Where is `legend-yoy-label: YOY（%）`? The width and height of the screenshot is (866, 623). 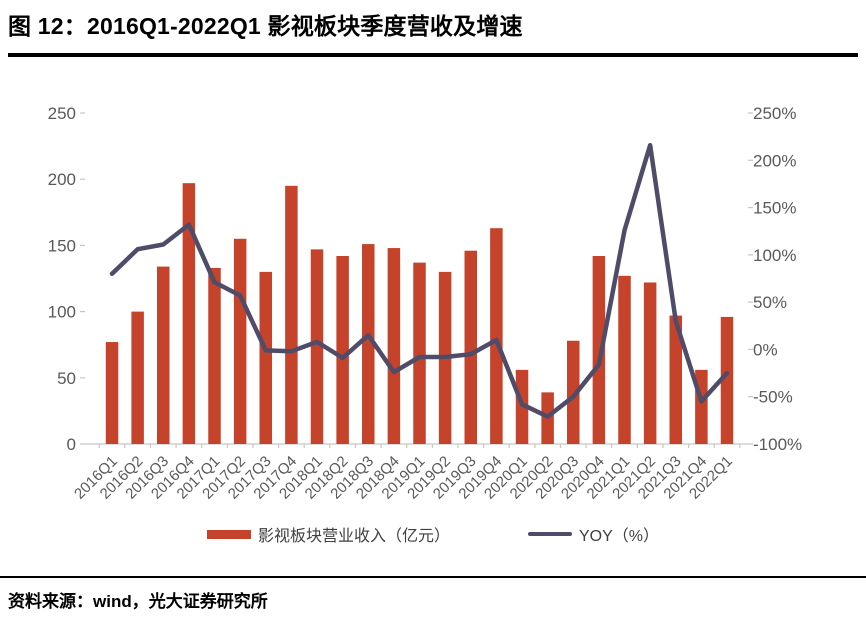 legend-yoy-label: YOY（%） is located at coordinates (619, 536).